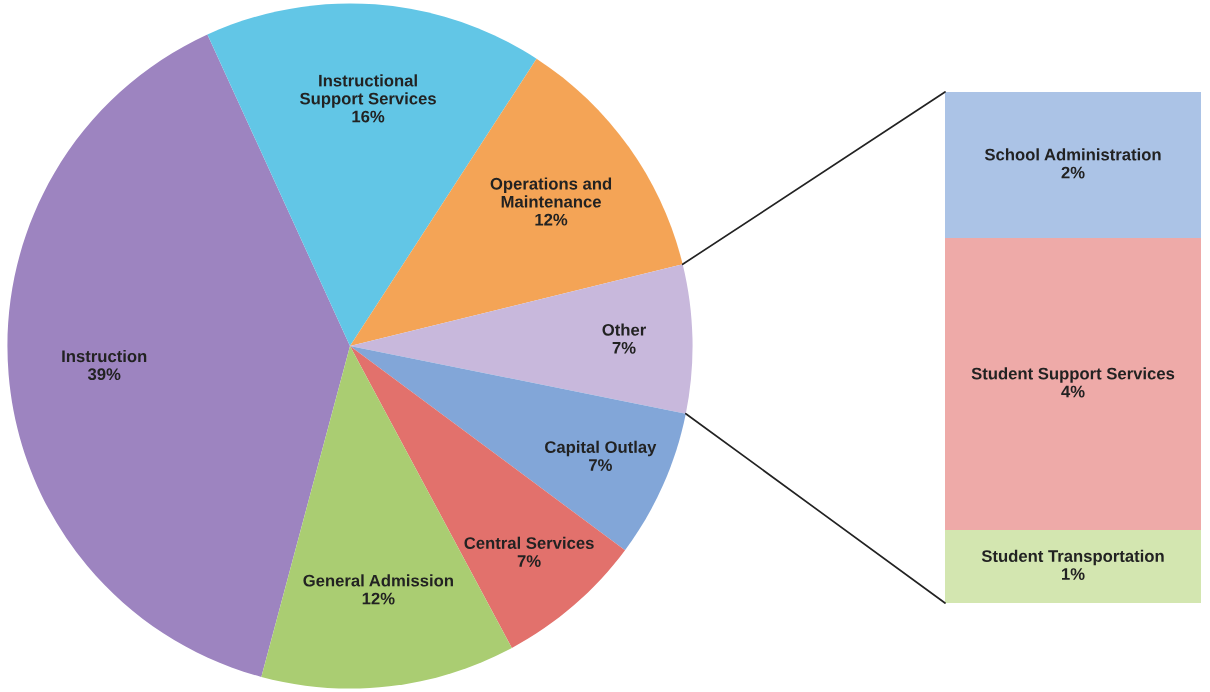 The height and width of the screenshot is (692, 1210). I want to click on series-label: Student Transportation, so click(1072, 557).